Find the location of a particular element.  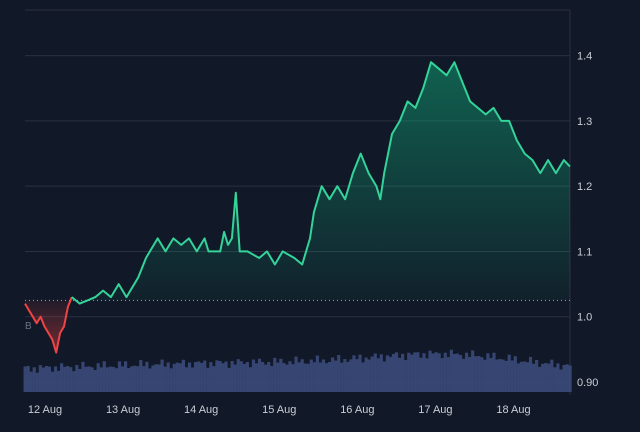

y-tick-label: 1.4 is located at coordinates (584, 57).